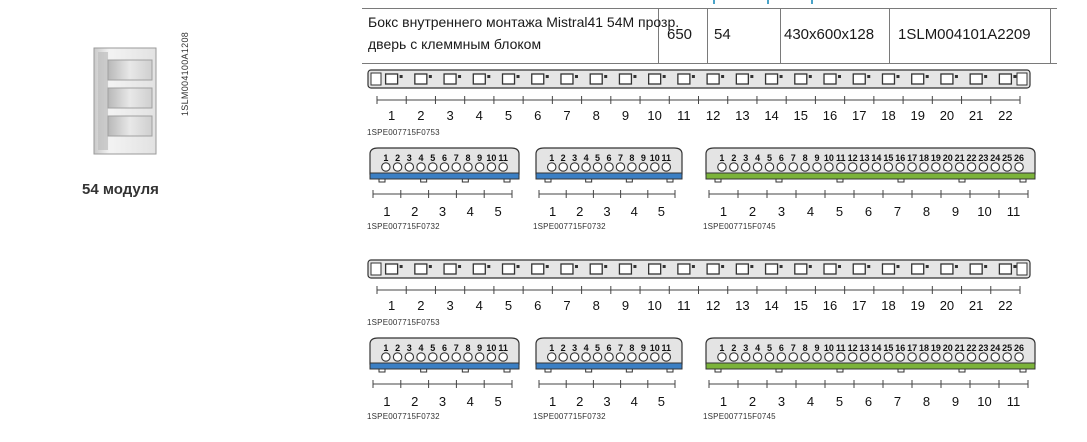  Describe the element at coordinates (995, 158) in the screenshot. I see `clamp-number: 24` at that location.